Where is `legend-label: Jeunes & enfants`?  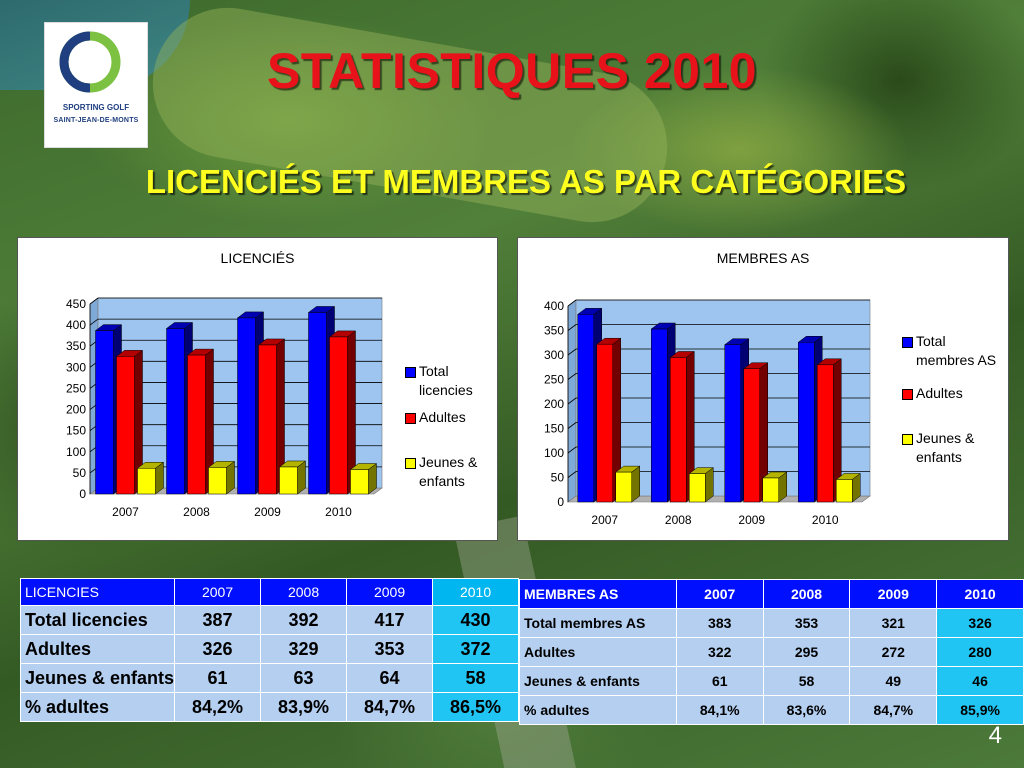
legend-label: Jeunes & enfants is located at coordinates (945, 447).